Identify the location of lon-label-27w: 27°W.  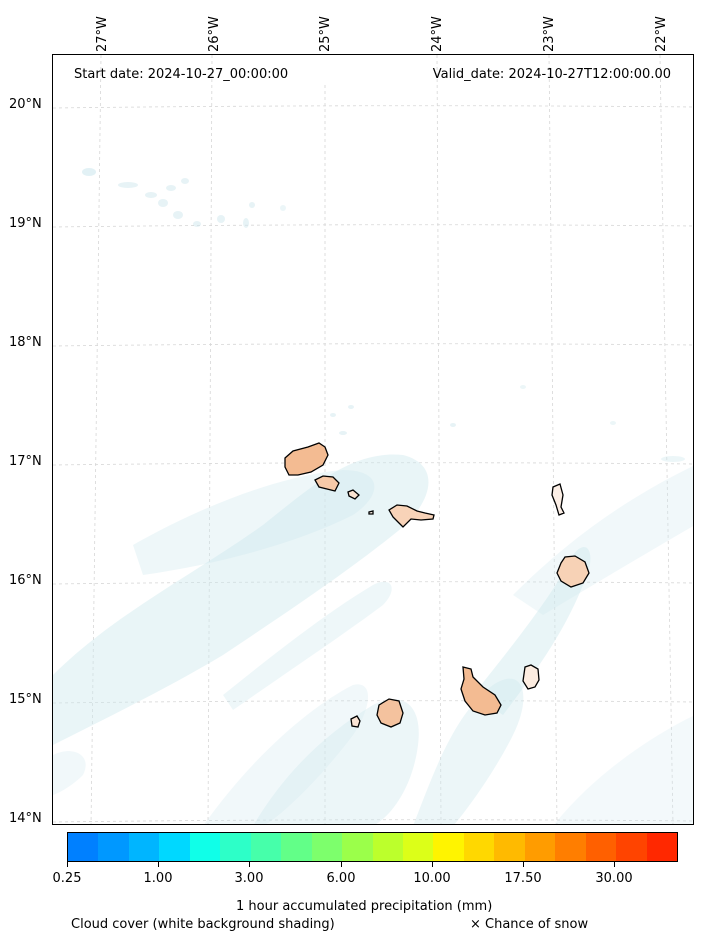
(102, 34).